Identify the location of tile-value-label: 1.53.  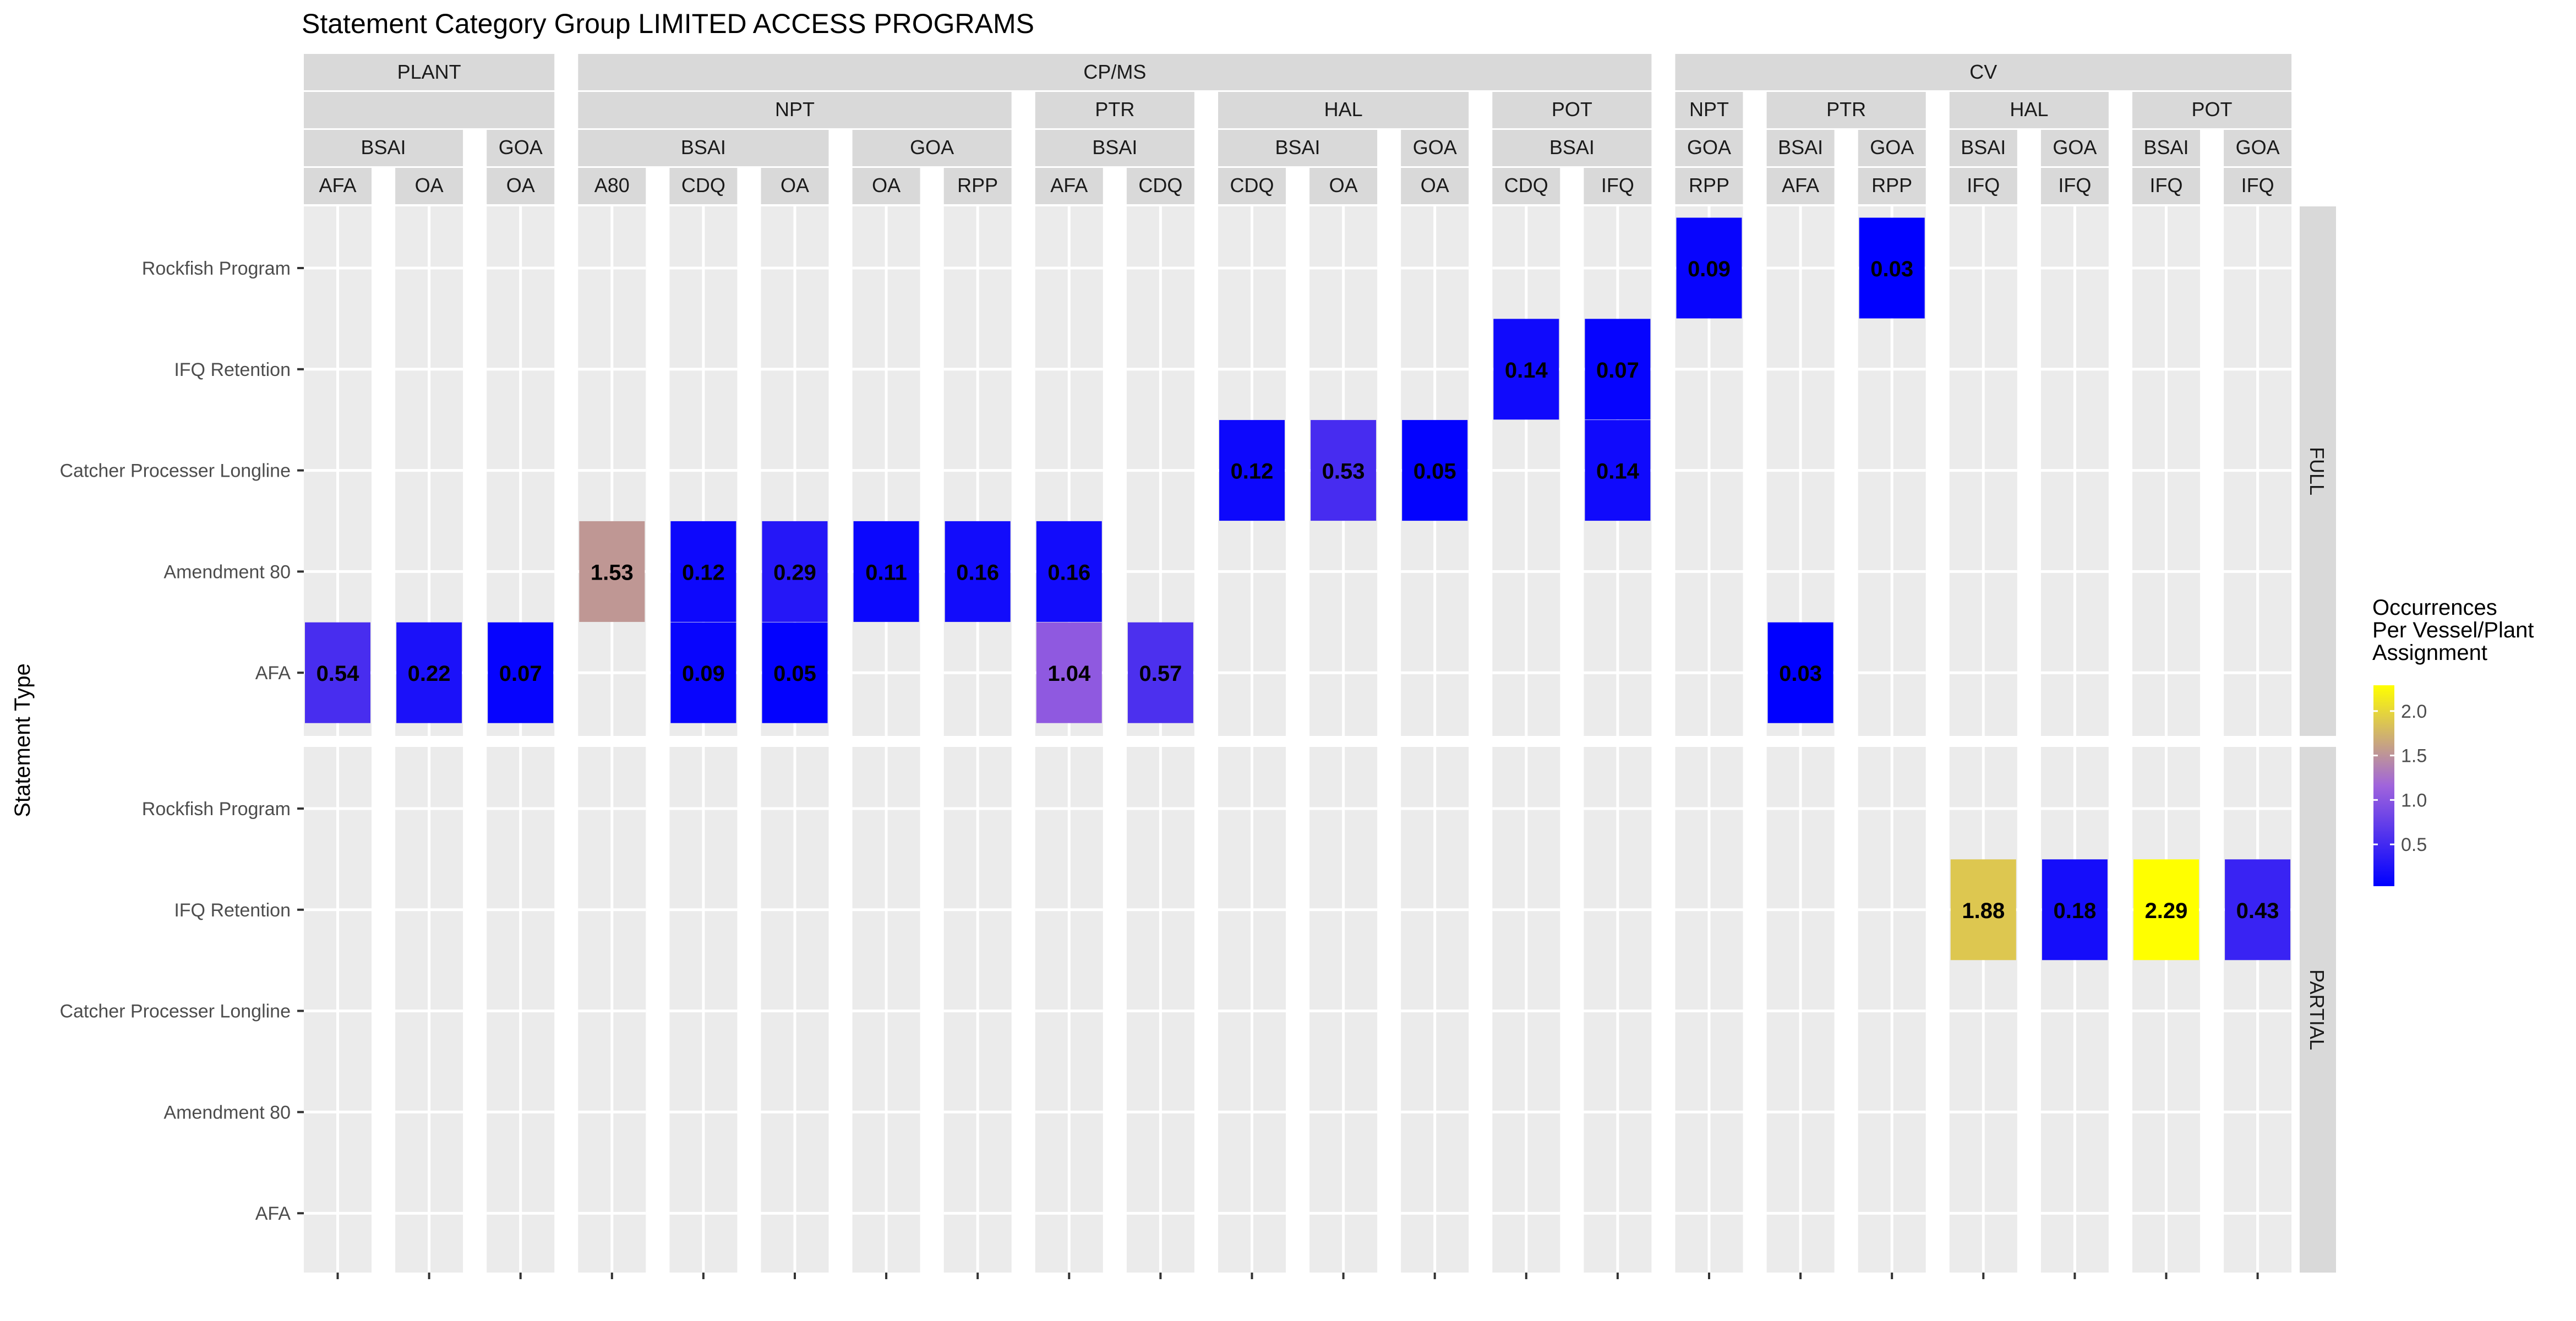
(612, 572).